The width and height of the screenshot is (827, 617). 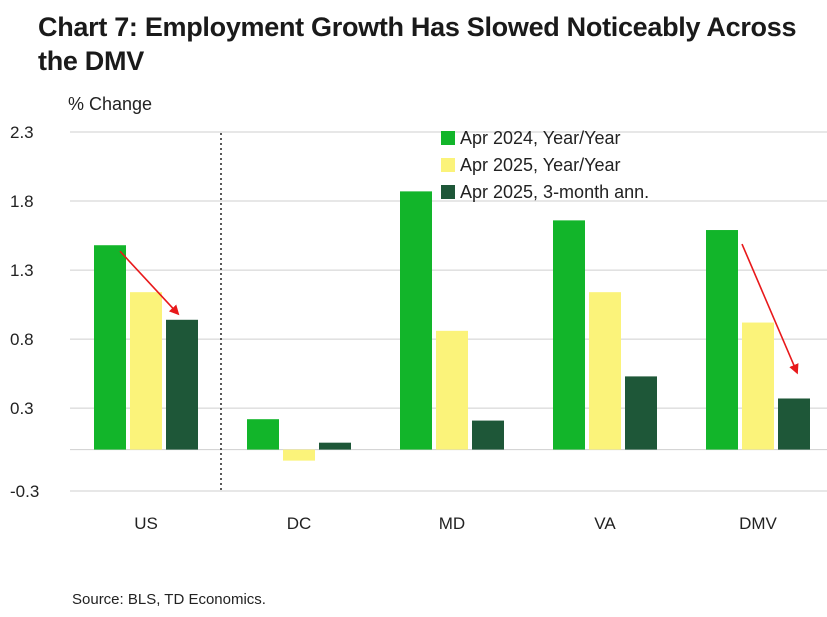 I want to click on y-tick-label: 0.3, so click(x=22, y=408).